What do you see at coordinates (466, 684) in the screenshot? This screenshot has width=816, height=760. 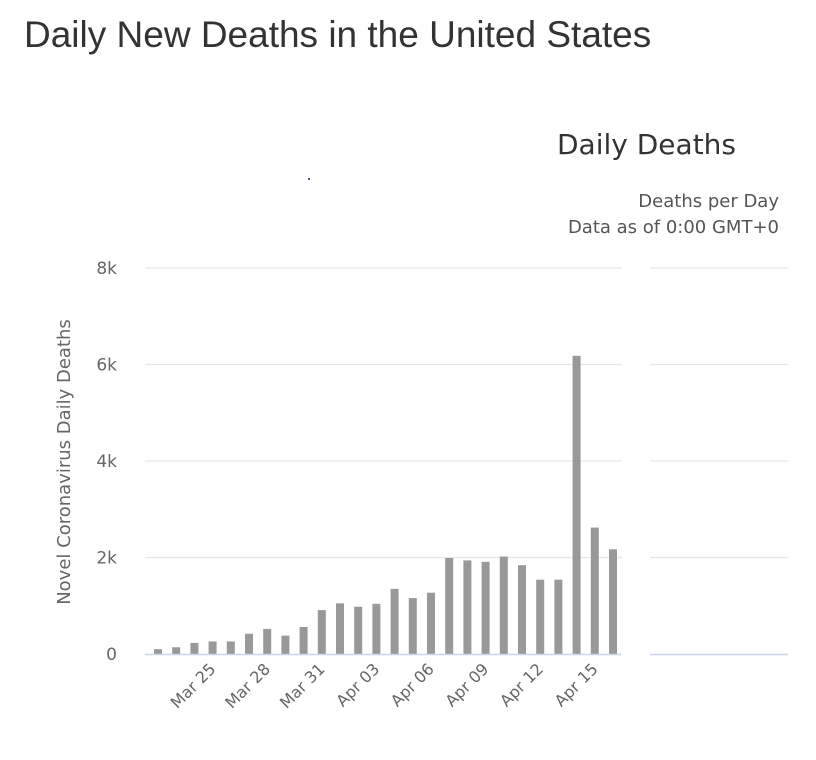 I see `x-tick-label: Apr 09` at bounding box center [466, 684].